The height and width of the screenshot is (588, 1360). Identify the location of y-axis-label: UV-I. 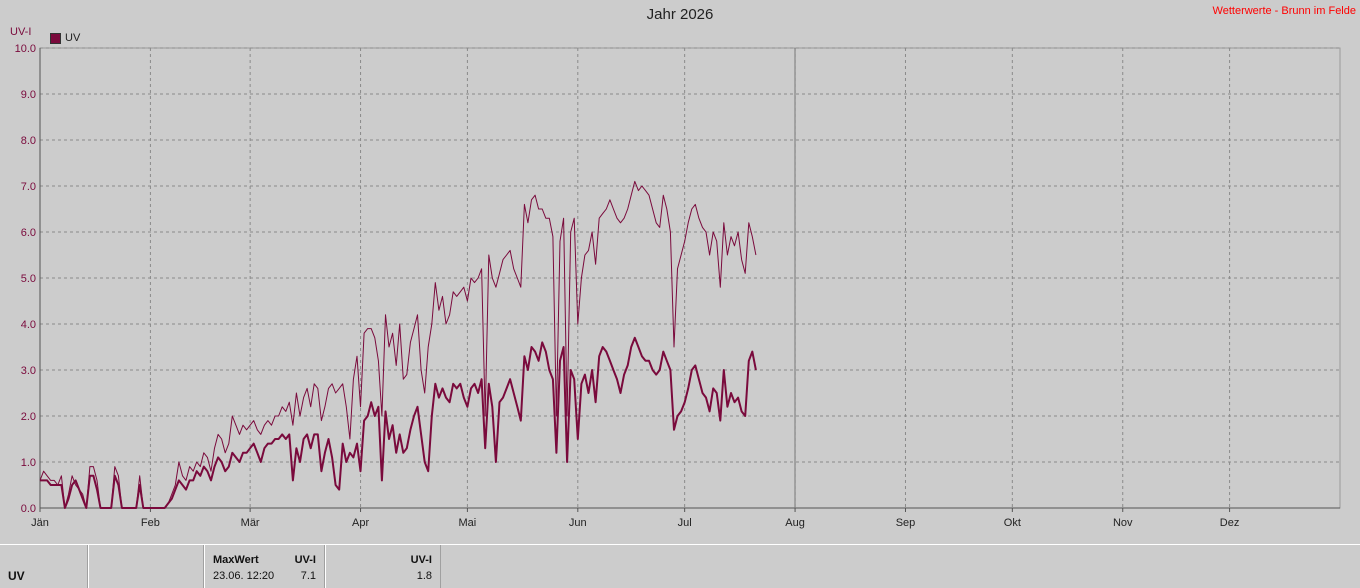
(21, 32).